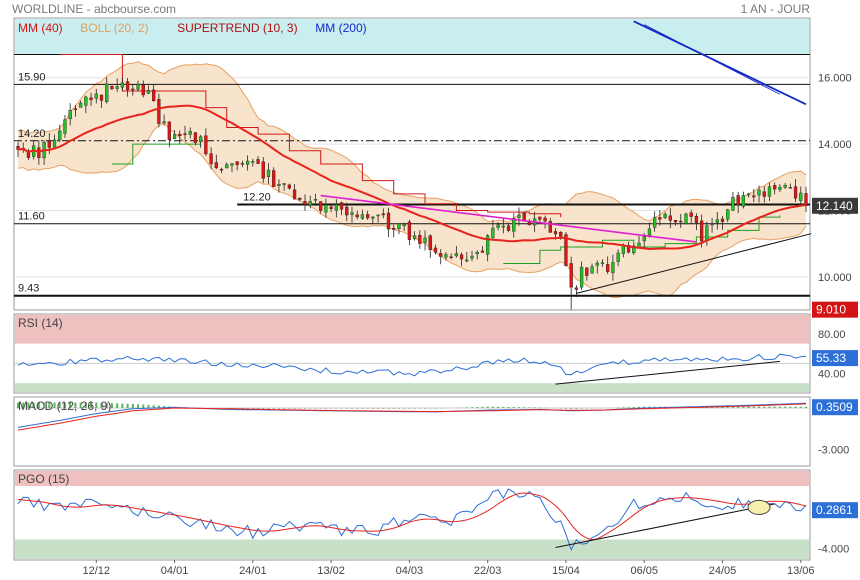 The width and height of the screenshot is (860, 580). I want to click on rsi-value-box, so click(835, 358).